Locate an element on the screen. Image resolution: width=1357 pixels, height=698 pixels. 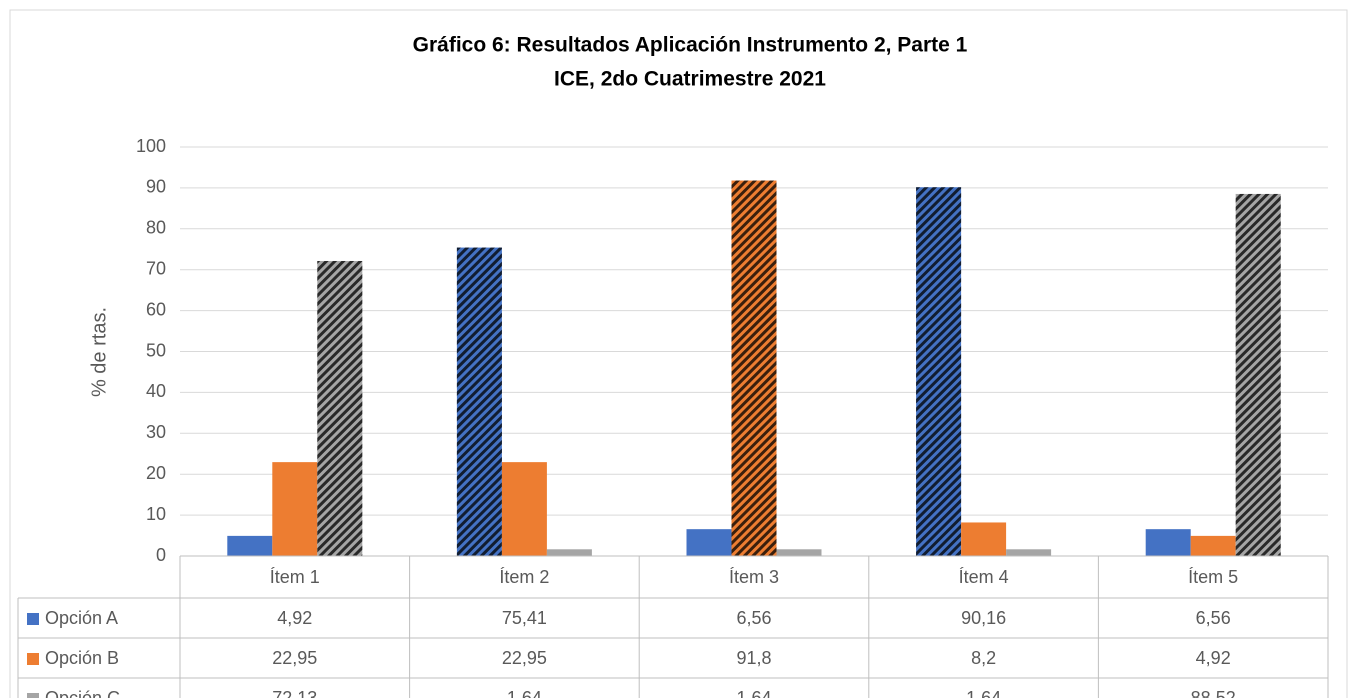
y-tick-label: 50 is located at coordinates (156, 350).